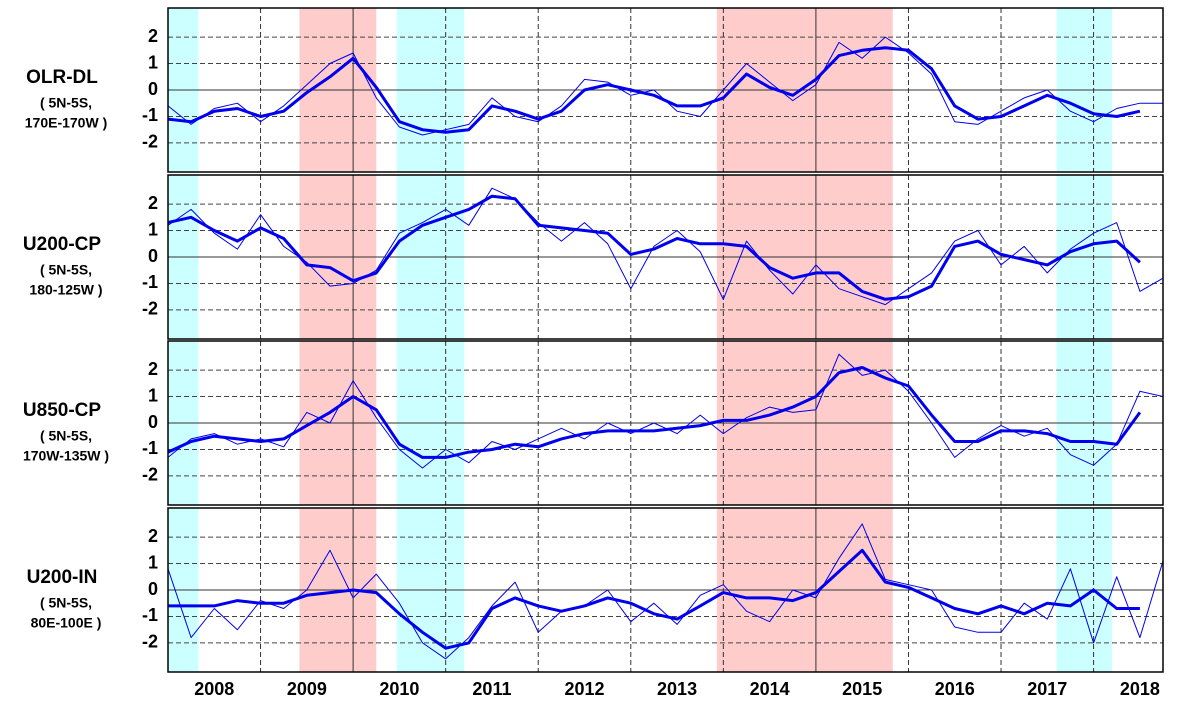 The image size is (1180, 701). Describe the element at coordinates (62, 410) in the screenshot. I see `panel-label: U850-CP` at that location.